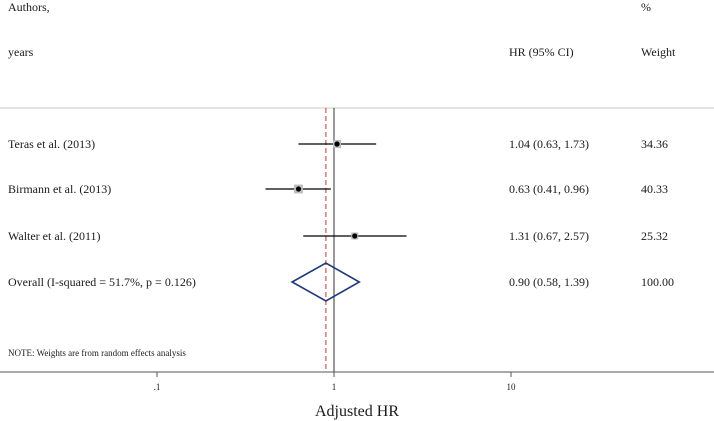  What do you see at coordinates (654, 189) in the screenshot?
I see `study-weight: 40.33` at bounding box center [654, 189].